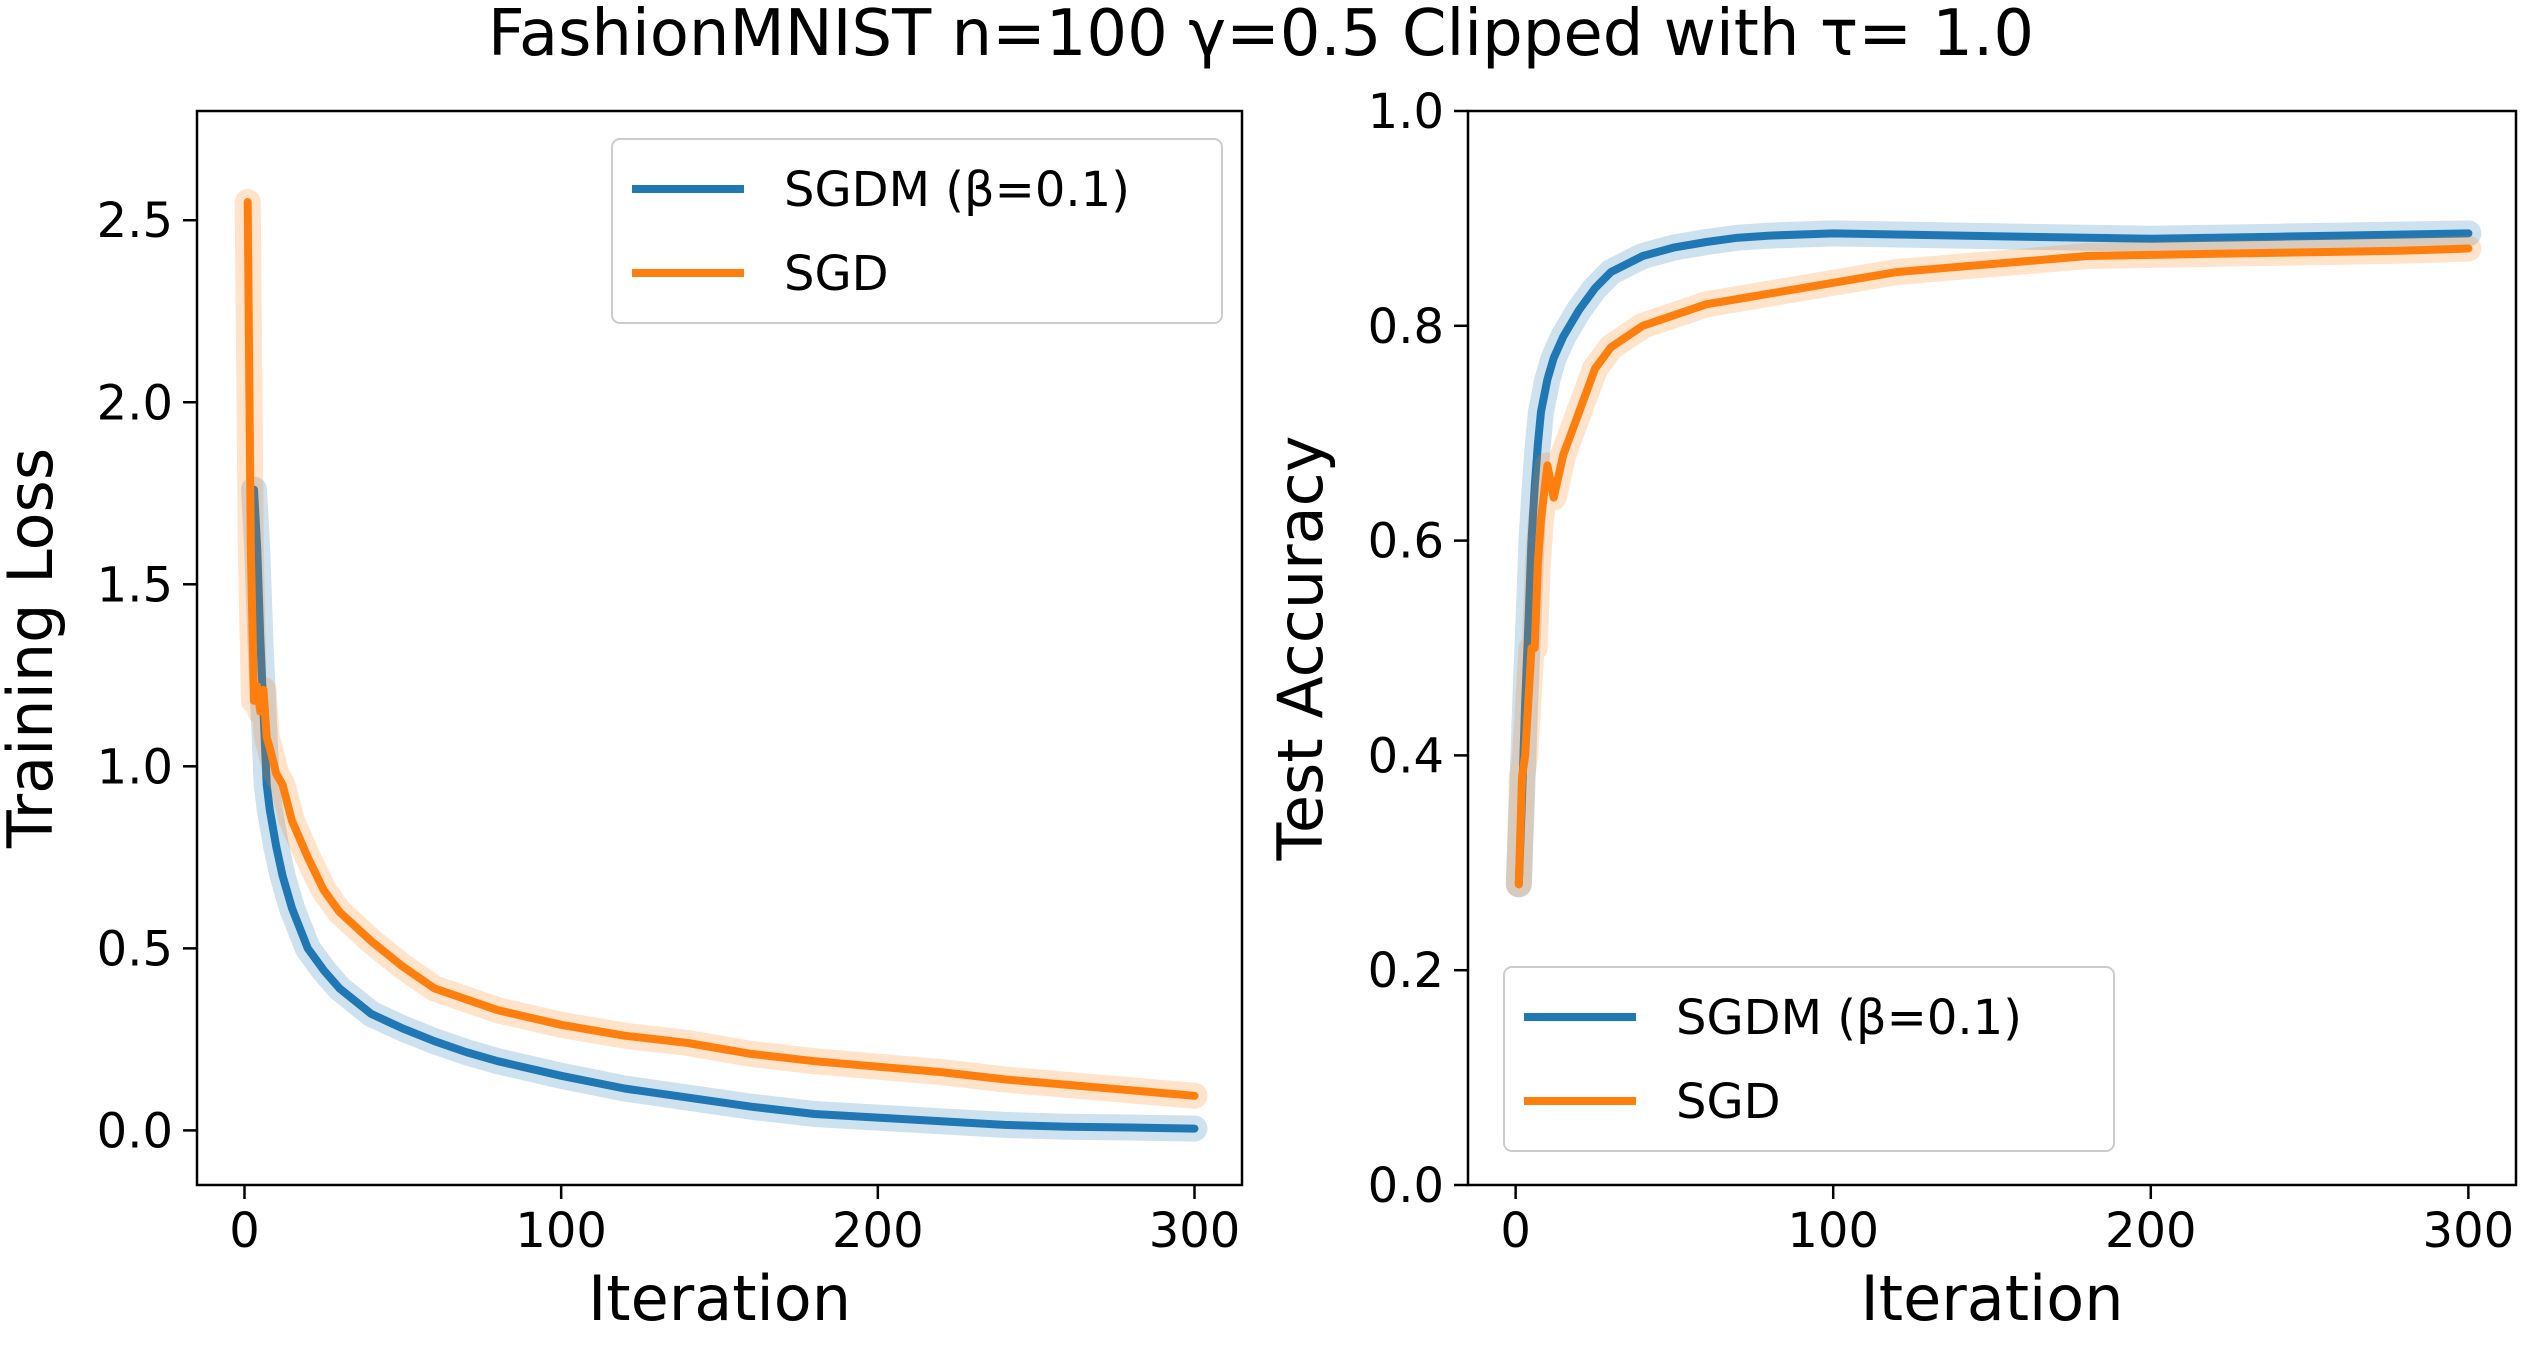 Image resolution: width=2522 pixels, height=1348 pixels. Describe the element at coordinates (1406, 971) in the screenshot. I see `y-tick-label: 0.2` at that location.